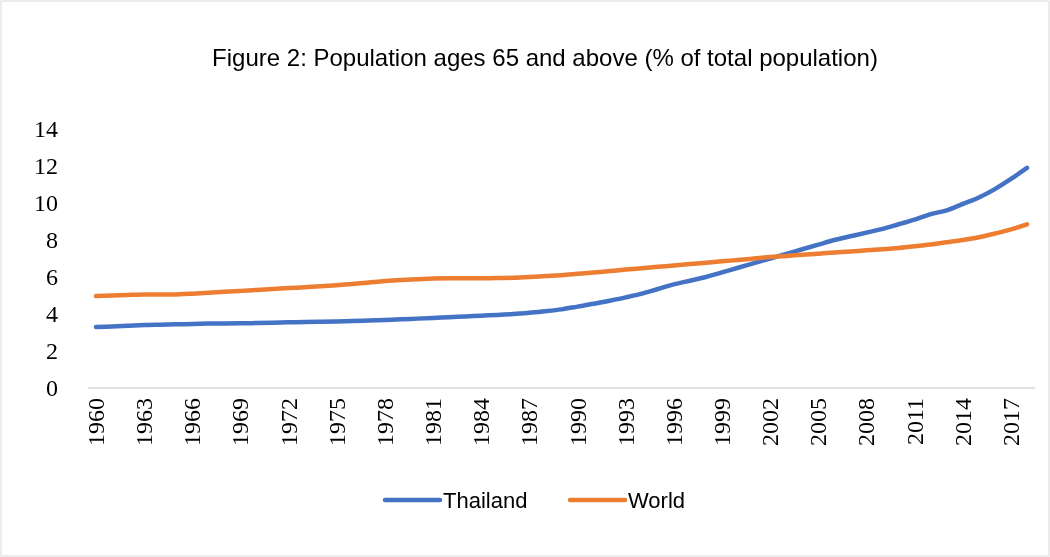 The image size is (1050, 557). I want to click on x-tick-label: 1960, so click(96, 422).